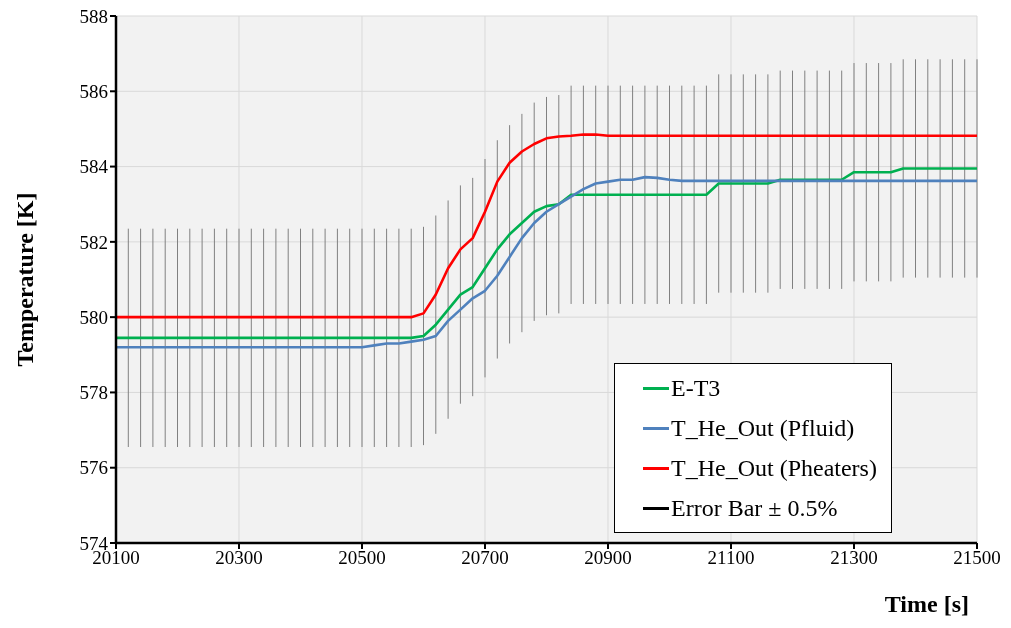  Describe the element at coordinates (93, 242) in the screenshot. I see `y-tick-label: 582` at that location.